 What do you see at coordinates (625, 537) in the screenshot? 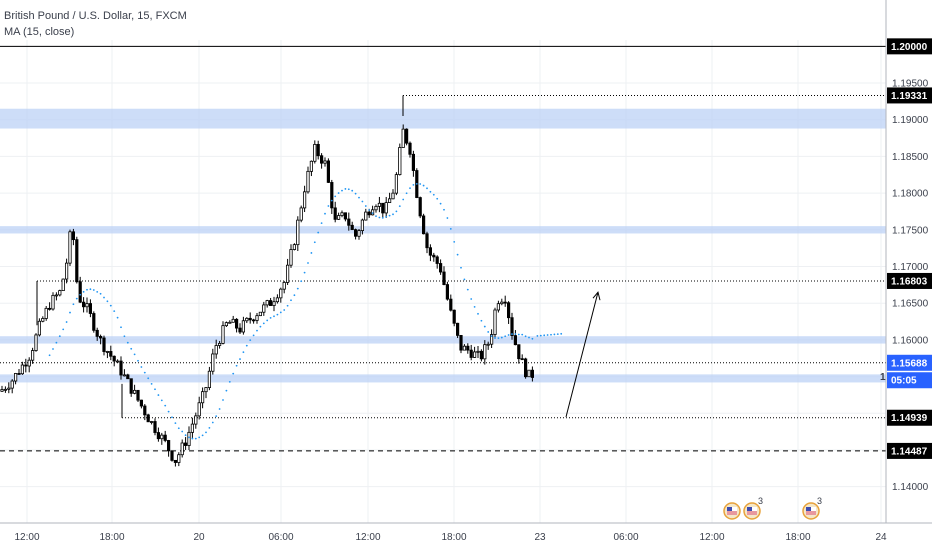
I see `time-tick-label: 06:00` at bounding box center [625, 537].